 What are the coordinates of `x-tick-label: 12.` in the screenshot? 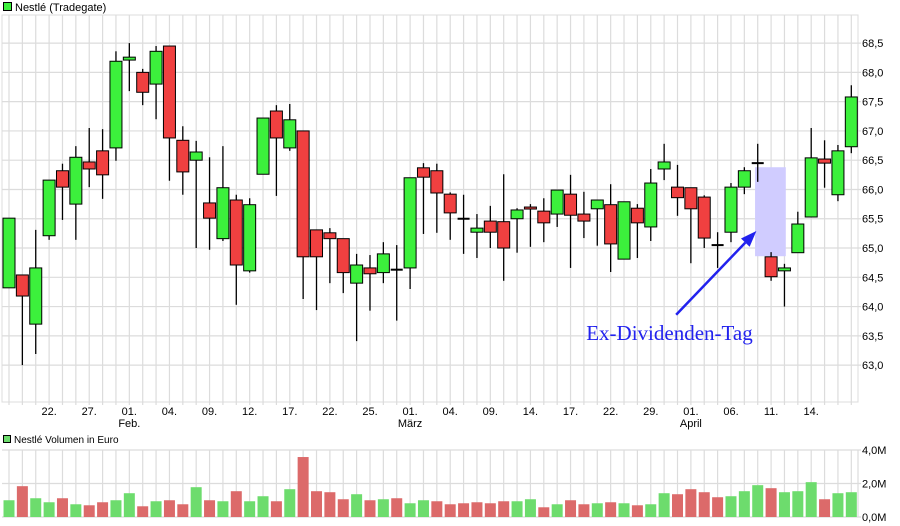 It's located at (249, 412).